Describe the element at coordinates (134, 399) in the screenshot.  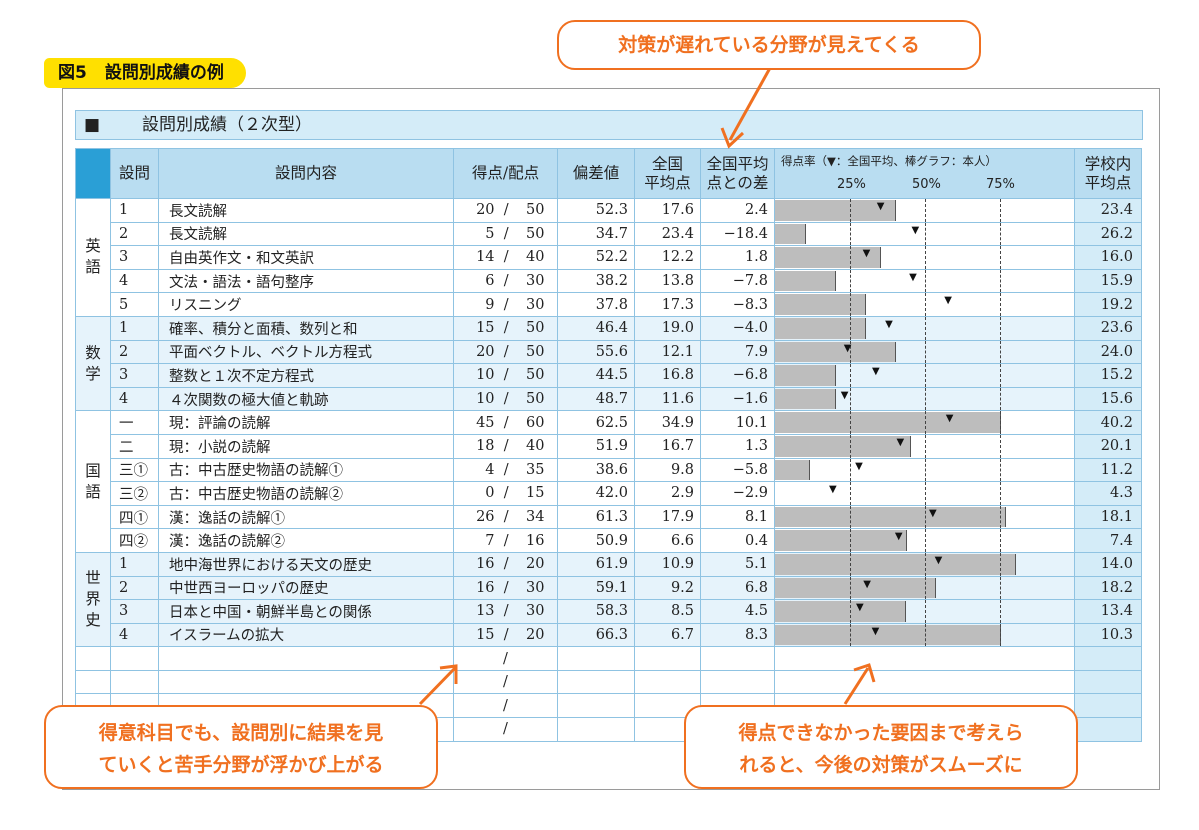
I see `question-number: 4` at that location.